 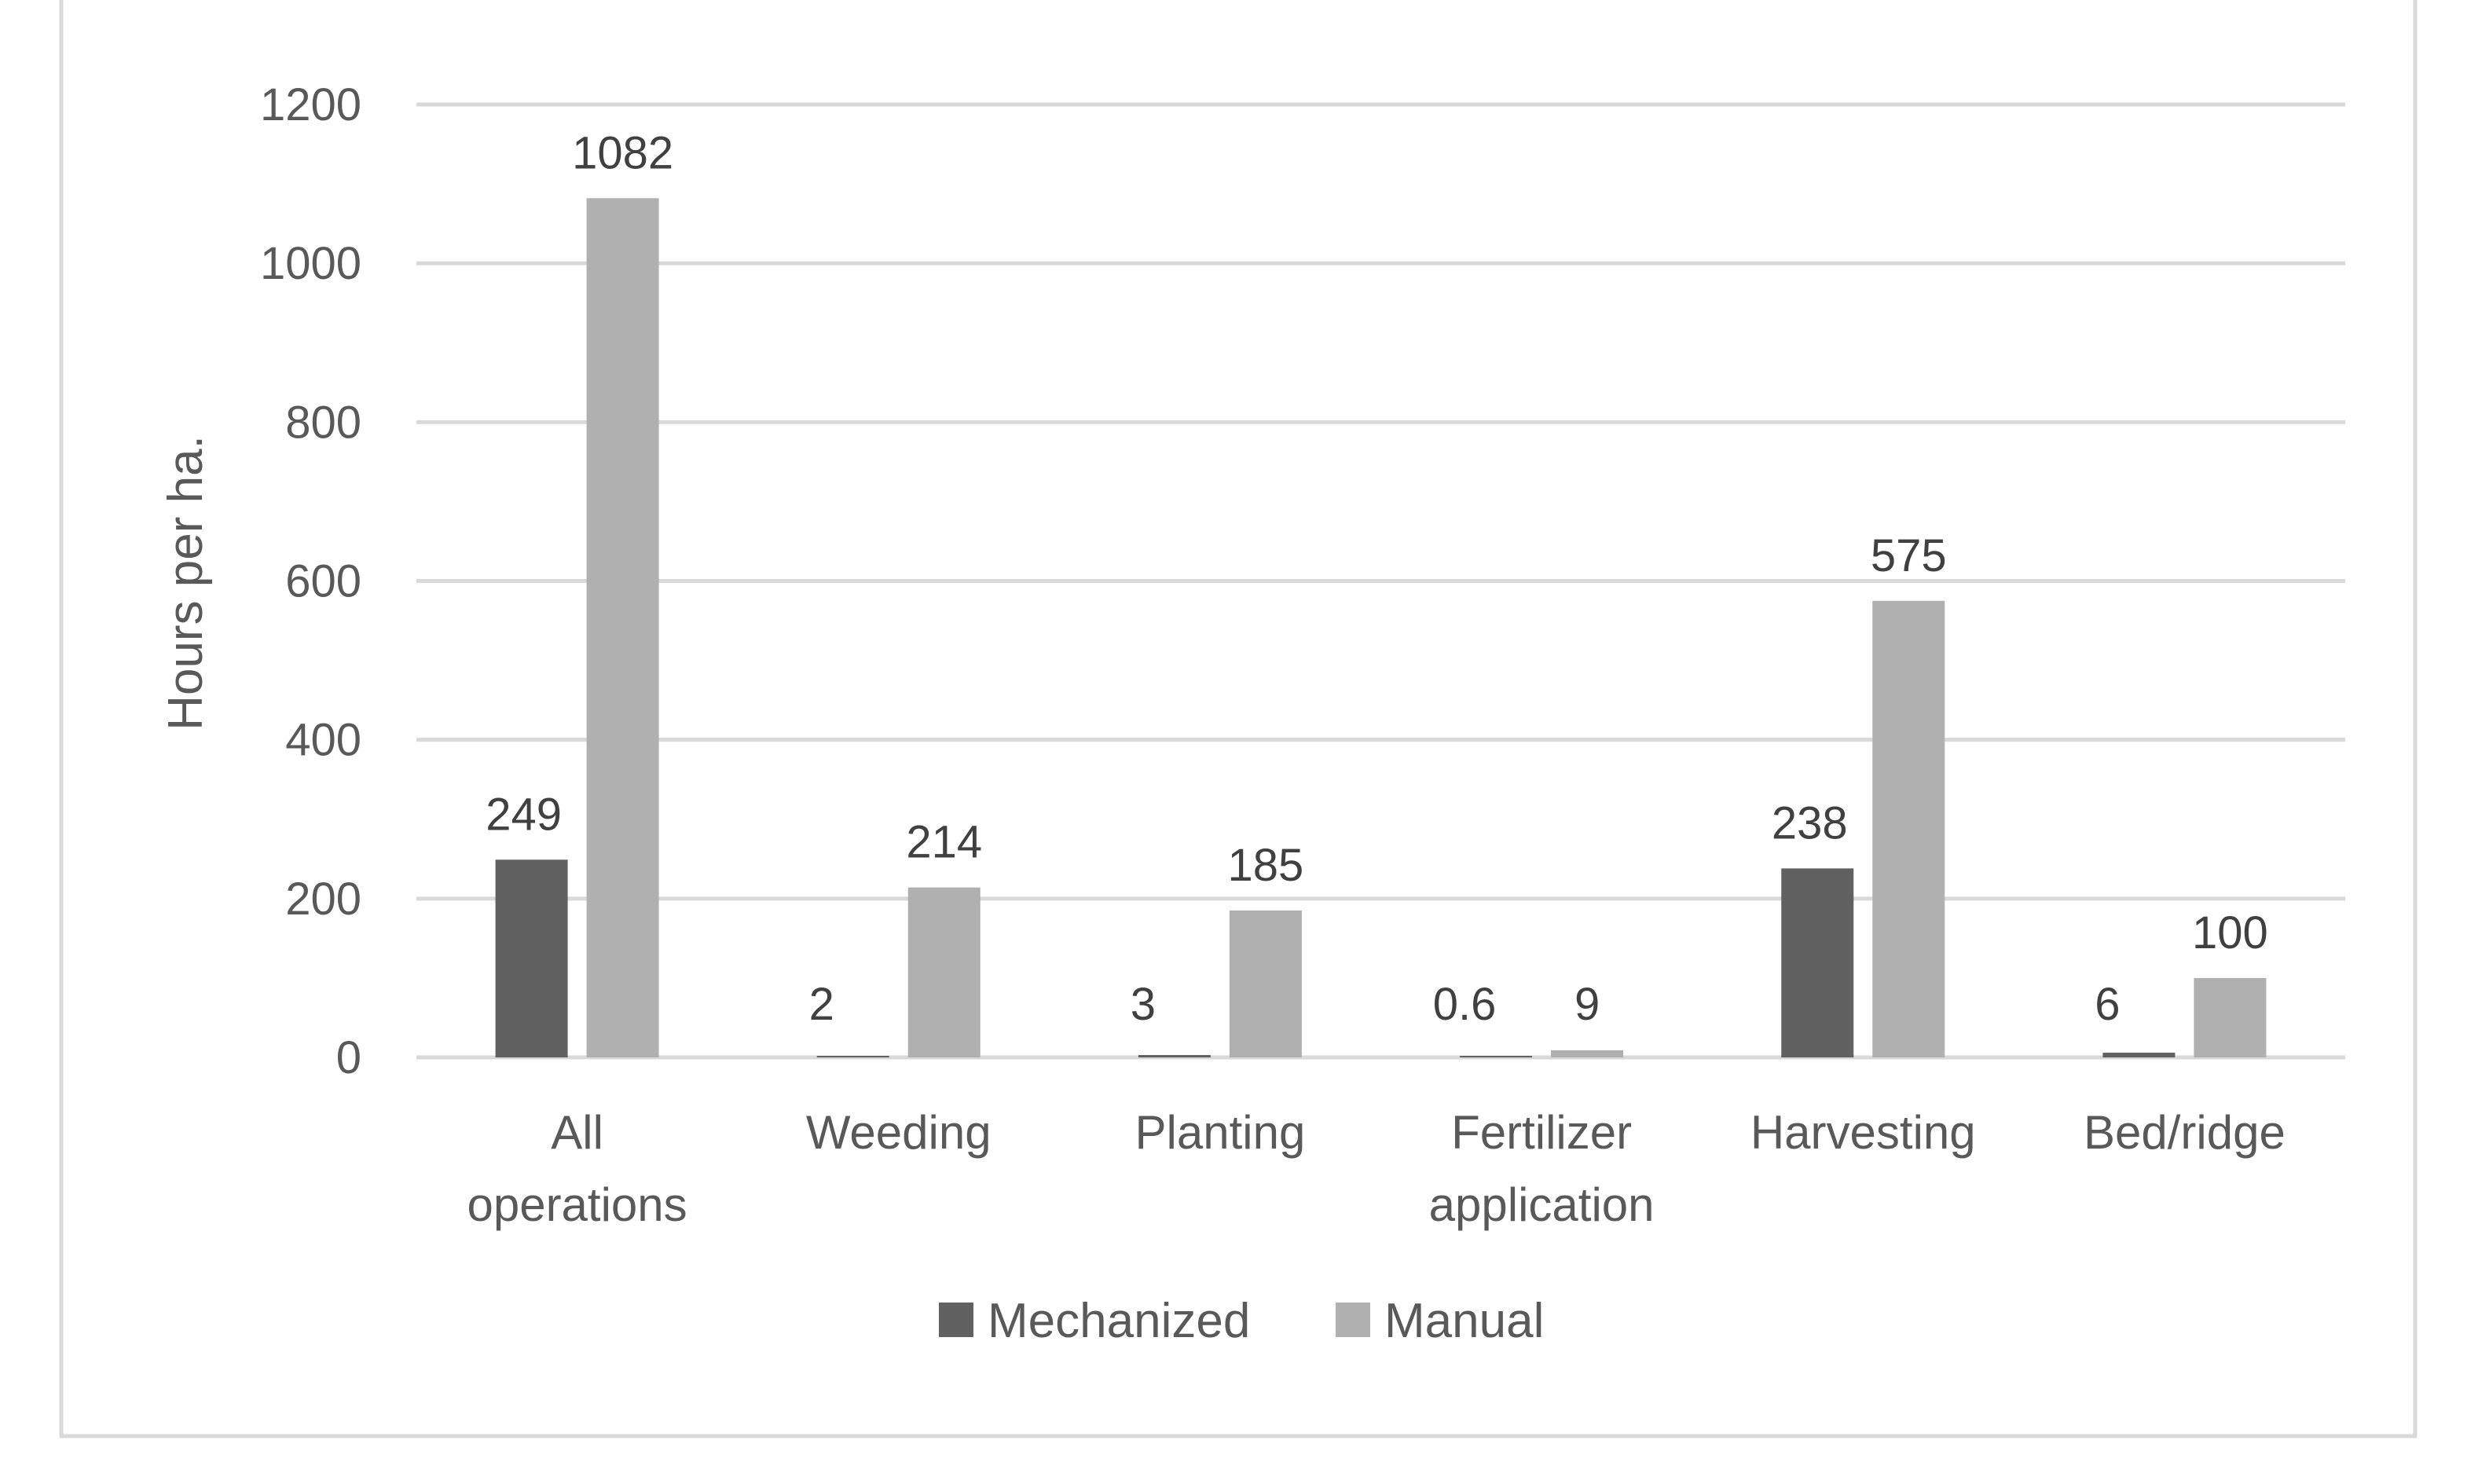 I want to click on data-label: 249, so click(x=524, y=814).